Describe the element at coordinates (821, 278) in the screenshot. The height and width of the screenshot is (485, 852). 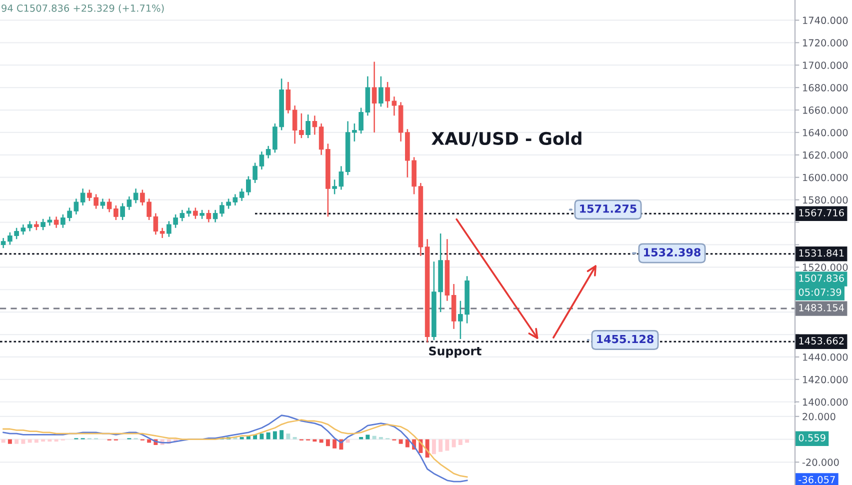
I see `text: 1507.836` at that location.